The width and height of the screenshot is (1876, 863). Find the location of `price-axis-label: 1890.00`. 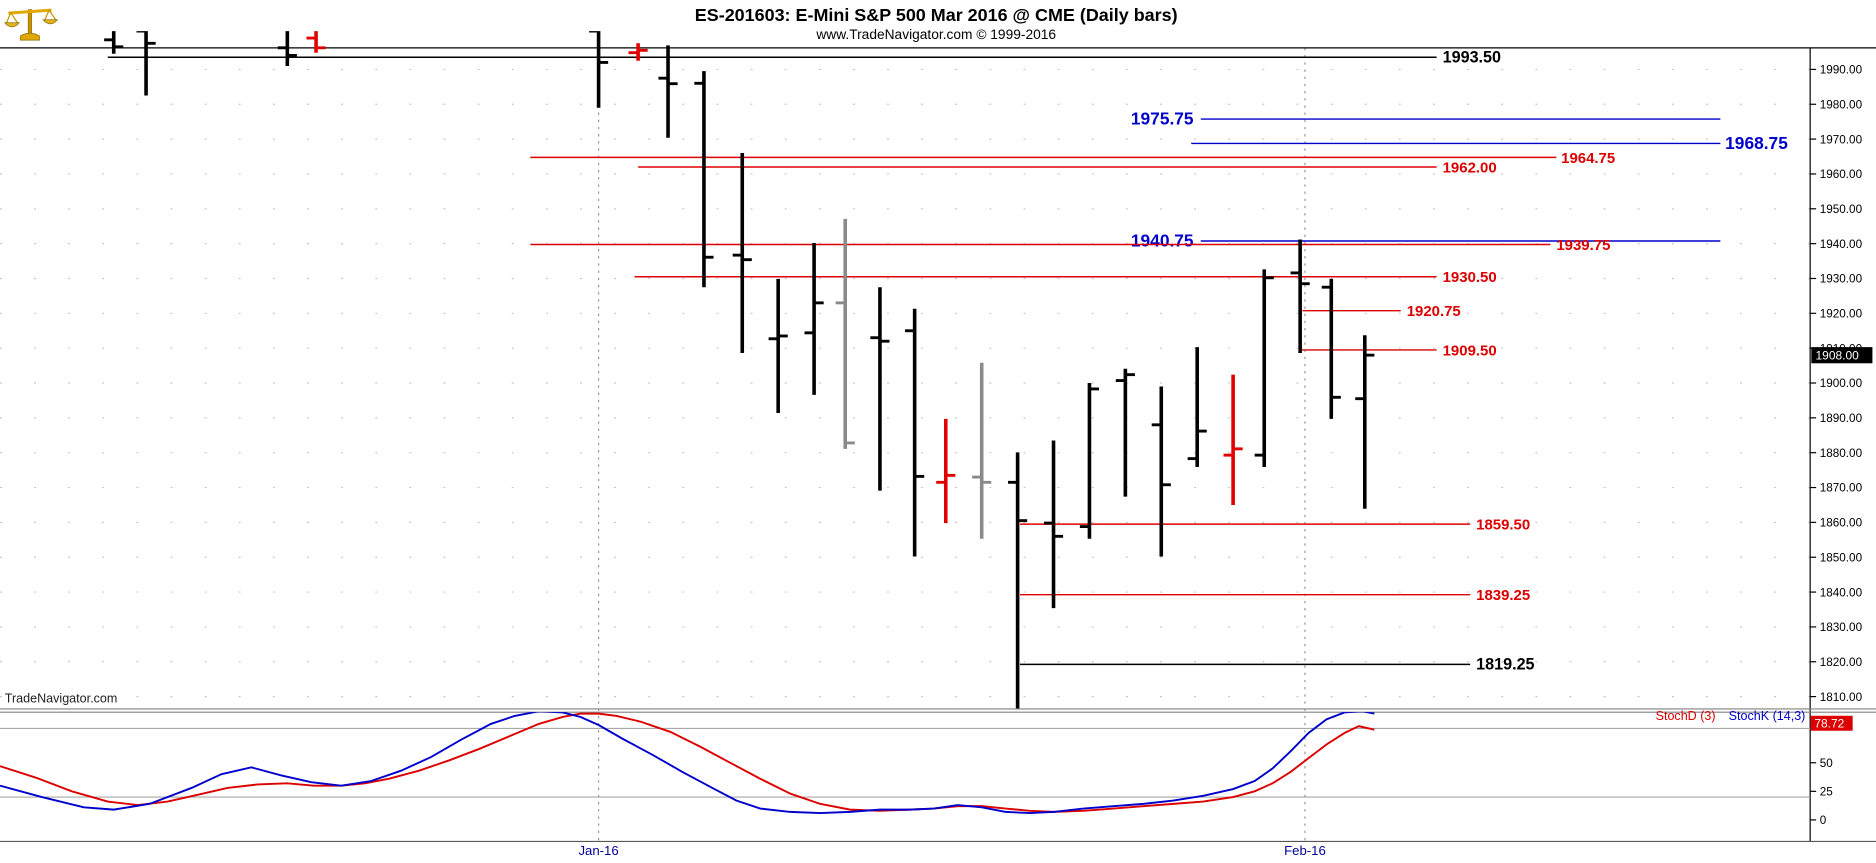

price-axis-label: 1890.00 is located at coordinates (1841, 418).